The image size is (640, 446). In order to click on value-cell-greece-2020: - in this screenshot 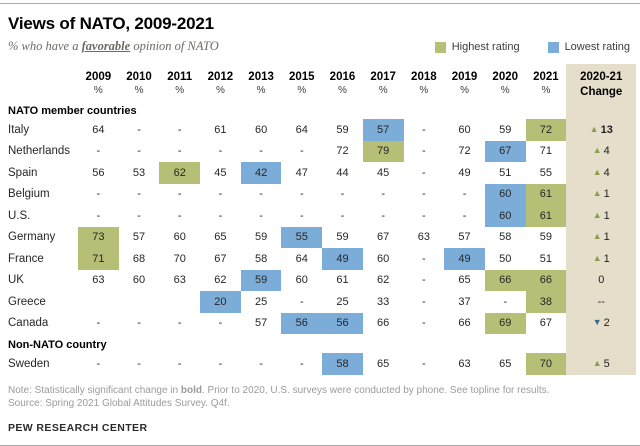, I will do `click(505, 301)`.